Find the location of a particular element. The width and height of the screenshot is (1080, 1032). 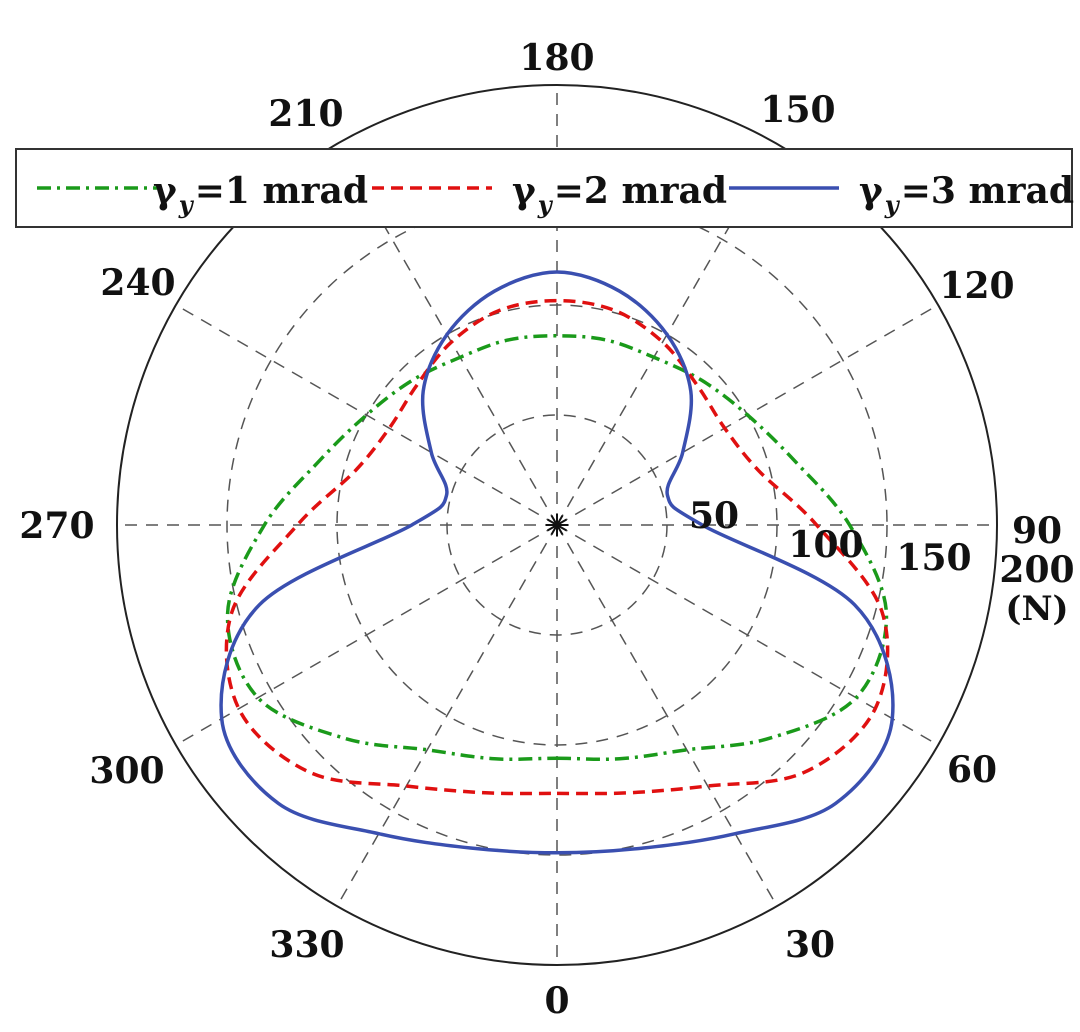

legend-text-3mrad: =3 mrad is located at coordinates (987, 191).